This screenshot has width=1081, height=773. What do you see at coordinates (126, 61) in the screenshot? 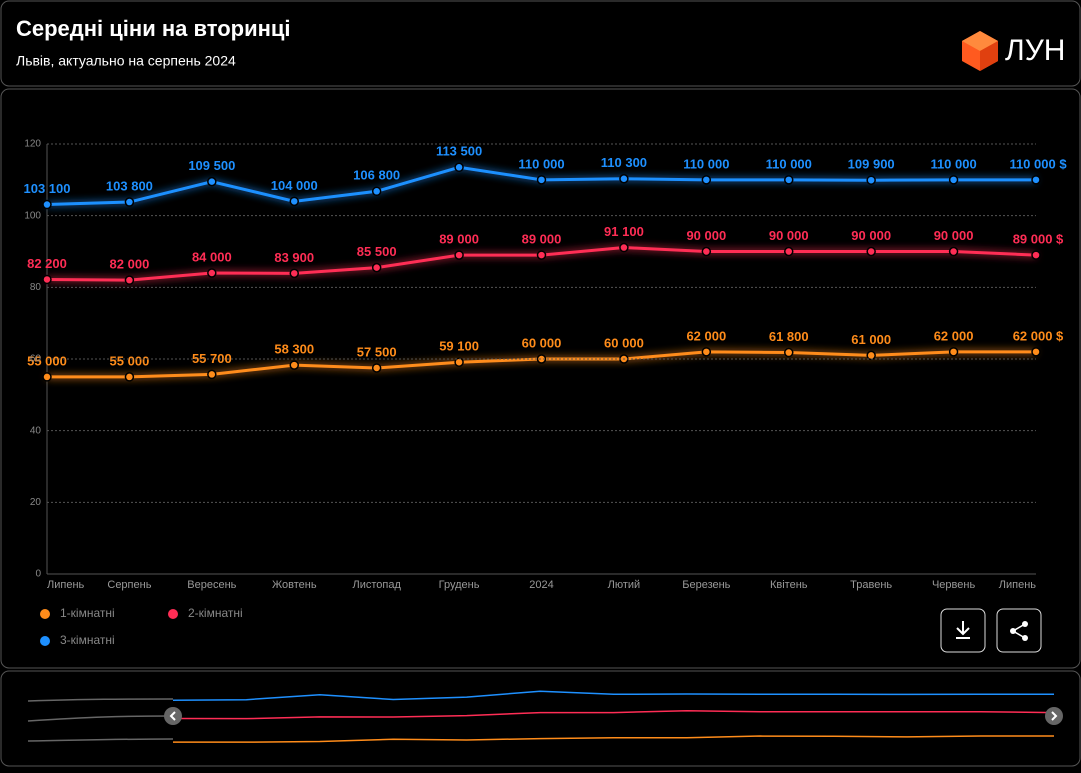
I see `subtitle: Львів, актуально на серпень 2024` at bounding box center [126, 61].